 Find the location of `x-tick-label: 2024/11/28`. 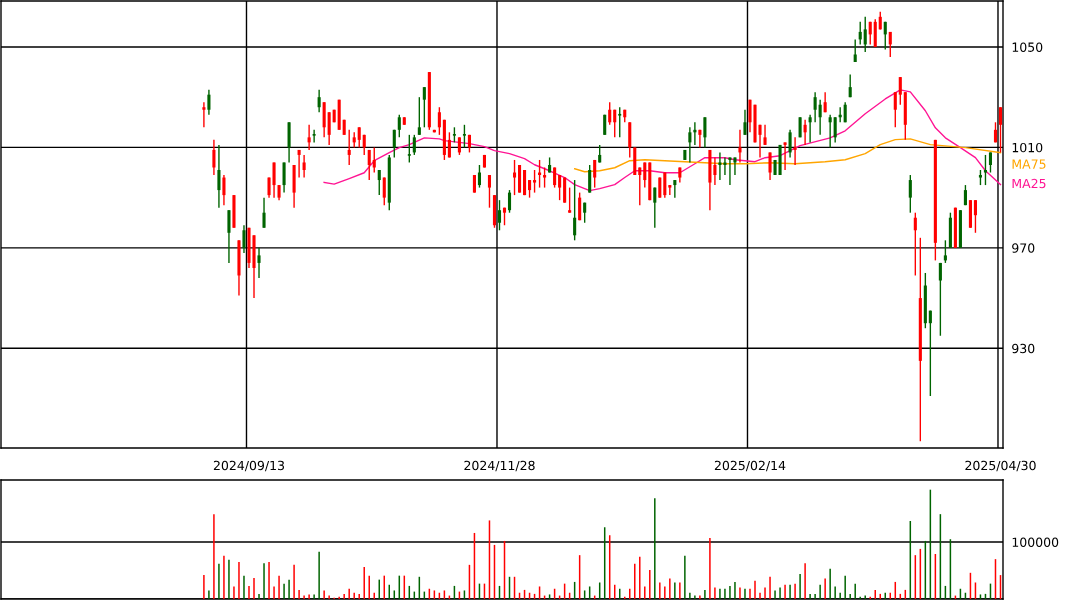

x-tick-label: 2024/11/28 is located at coordinates (499, 466).